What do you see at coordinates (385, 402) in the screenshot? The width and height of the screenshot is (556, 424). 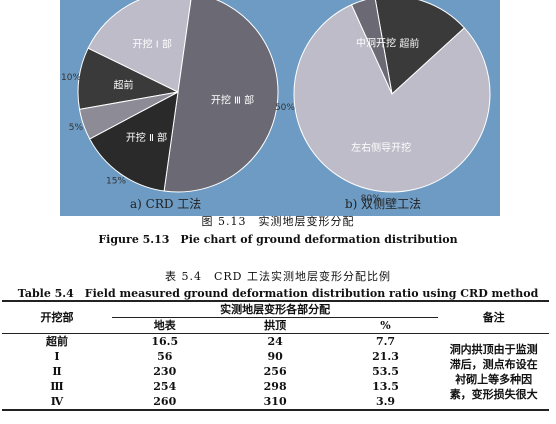 I see `cell-pct: 3.9` at bounding box center [385, 402].